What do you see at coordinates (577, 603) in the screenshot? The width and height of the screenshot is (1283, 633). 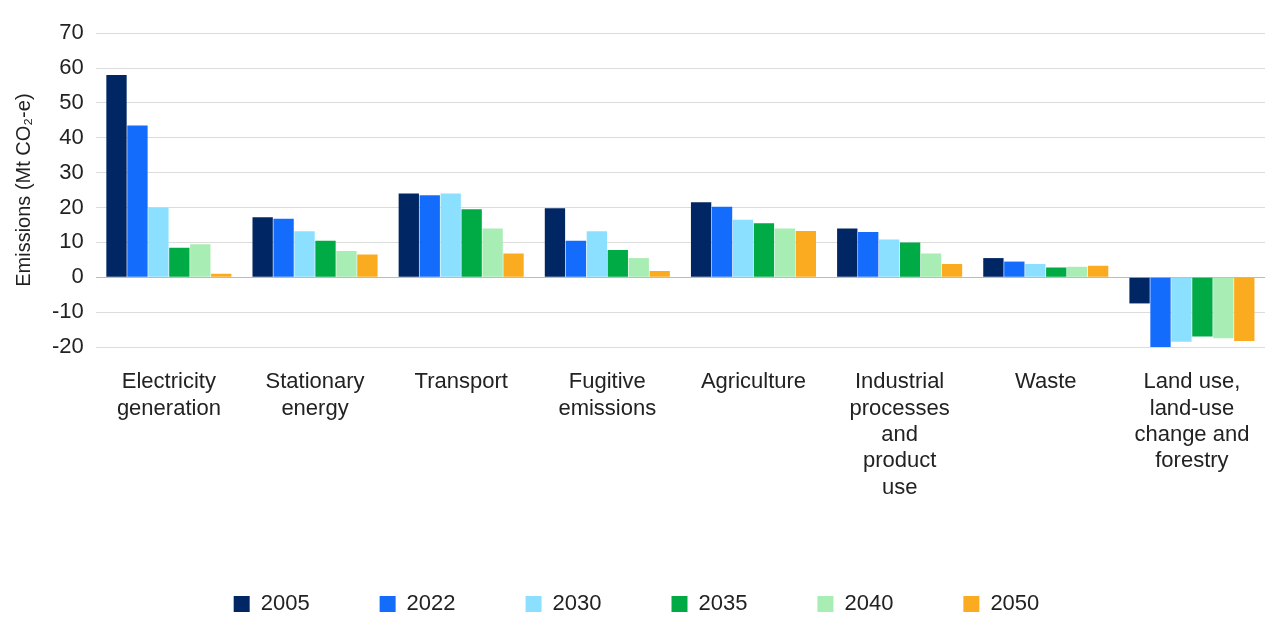 I see `legend-label: 2030` at bounding box center [577, 603].